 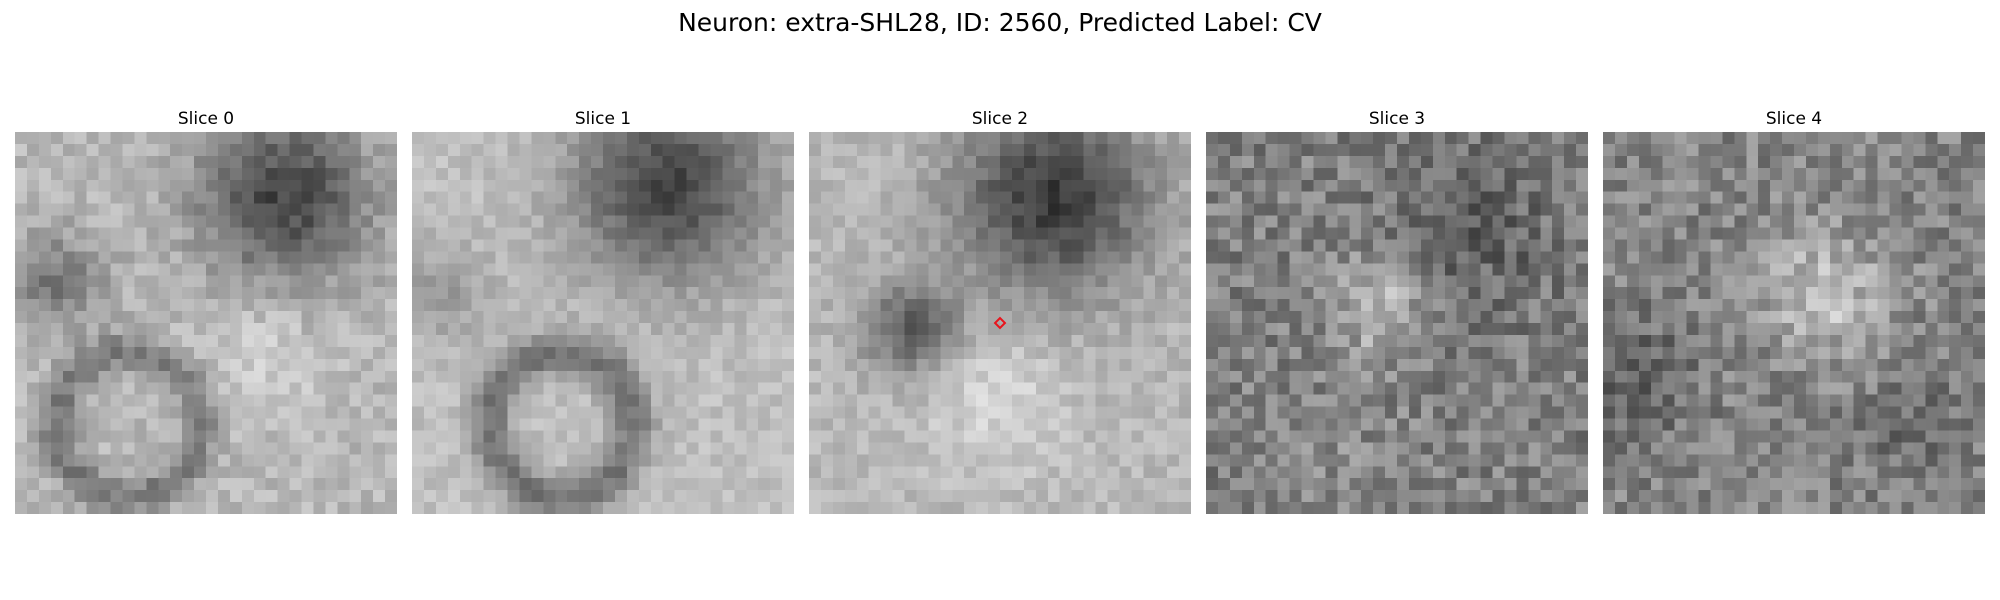 What do you see at coordinates (206, 119) in the screenshot?
I see `slice-title: Slice 0` at bounding box center [206, 119].